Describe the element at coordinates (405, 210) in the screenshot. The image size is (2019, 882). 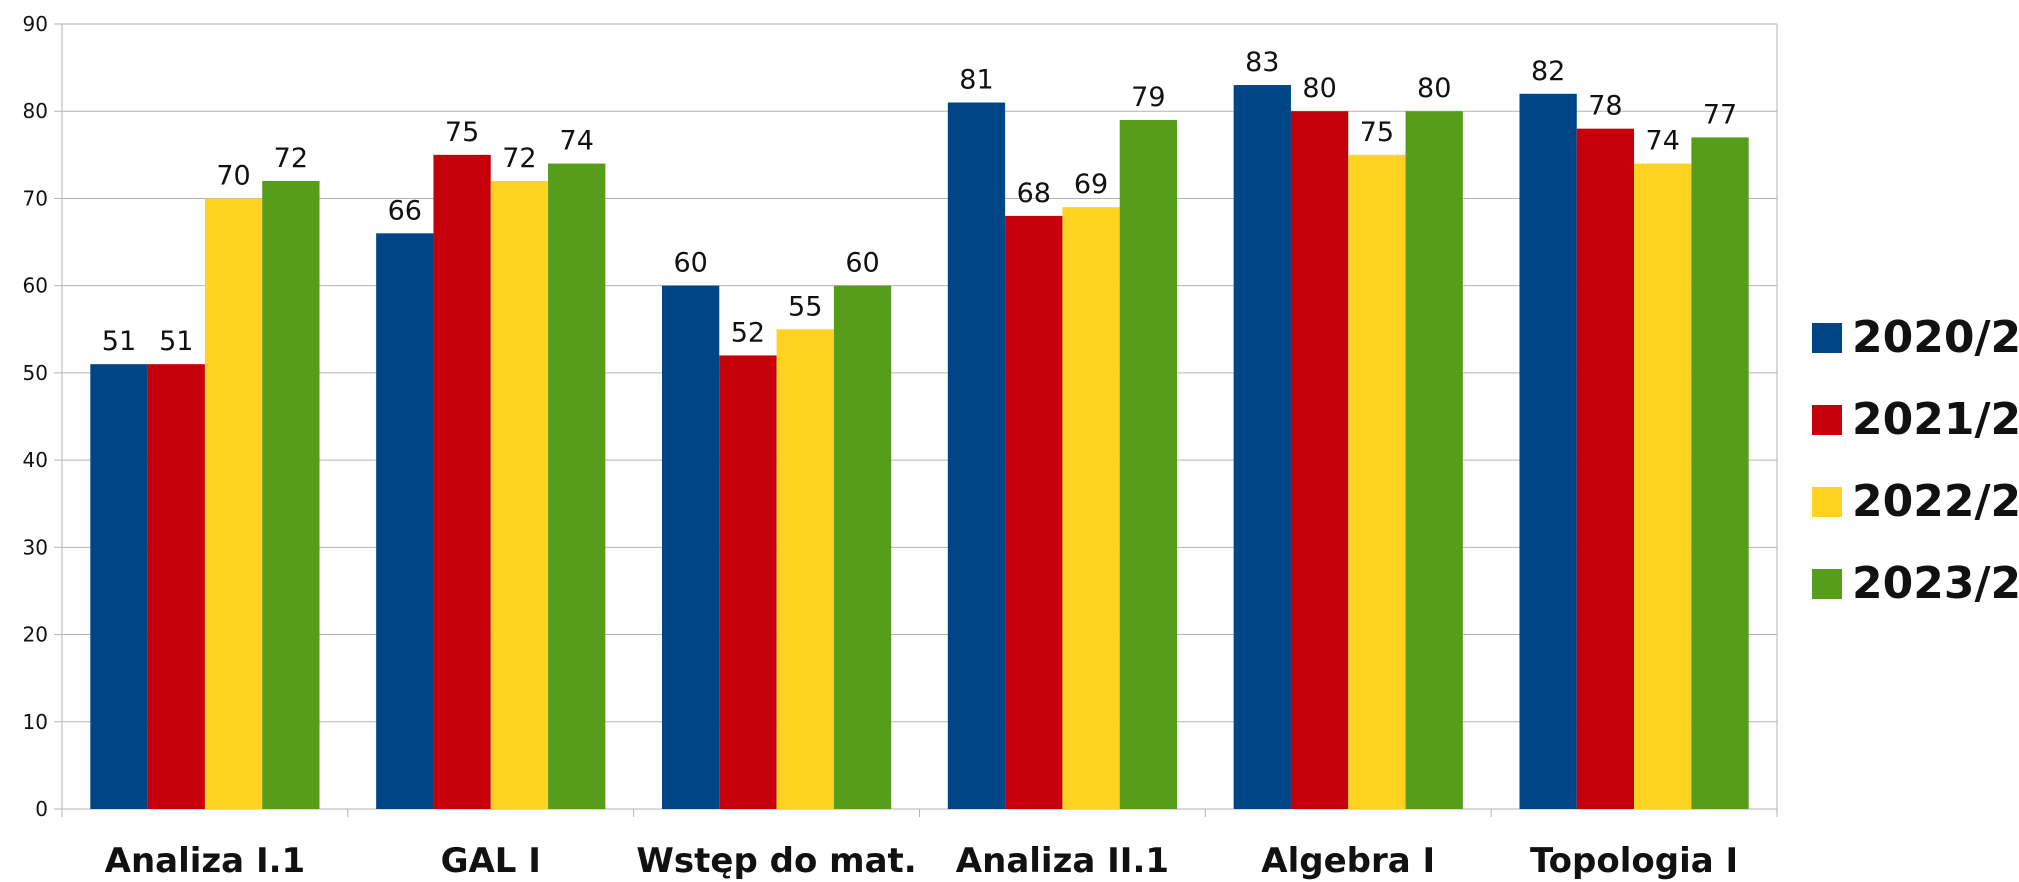
I see `data-label: 66` at that location.